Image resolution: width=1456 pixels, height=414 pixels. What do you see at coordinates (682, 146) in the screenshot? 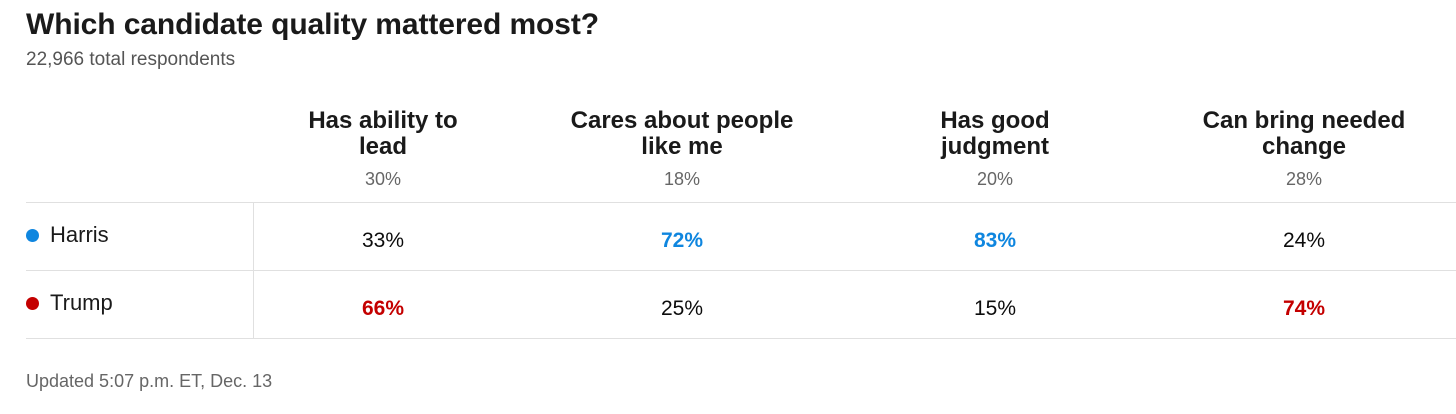
I see `column-label-line: like me` at bounding box center [682, 146].